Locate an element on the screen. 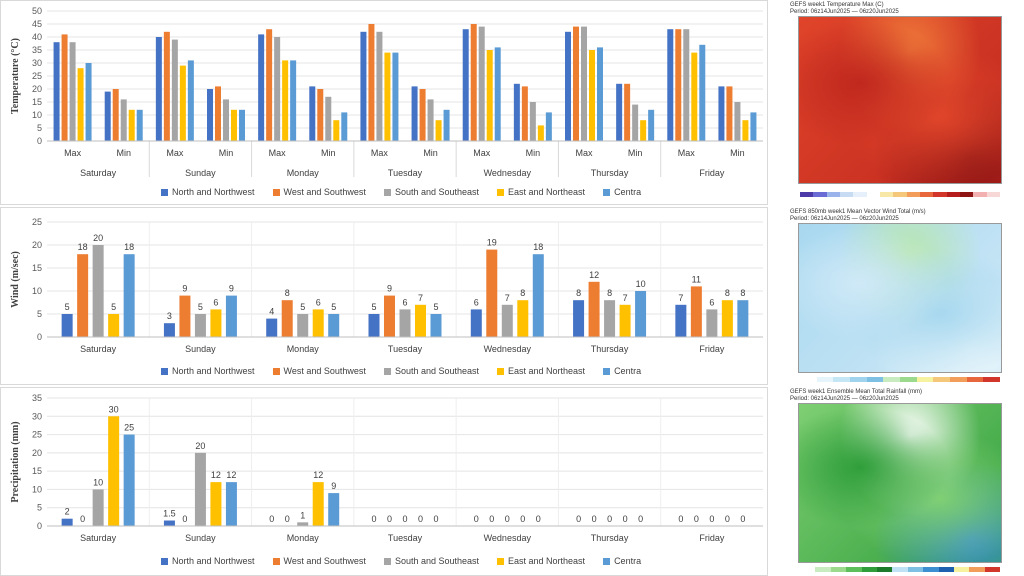 This screenshot has height=576, width=1024. wind-map-period: Period: 06z14Jun2025 — 06z20Jun2025 is located at coordinates (844, 219).